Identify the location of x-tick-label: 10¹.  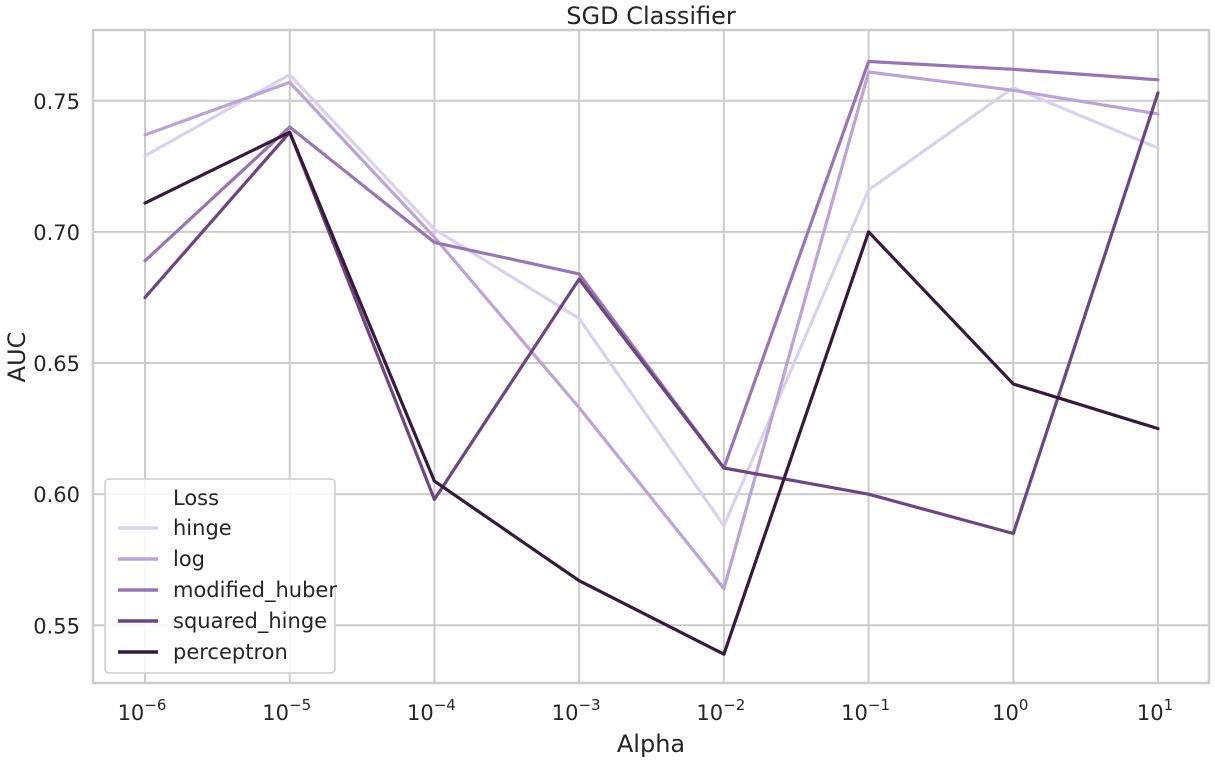
(1155, 710).